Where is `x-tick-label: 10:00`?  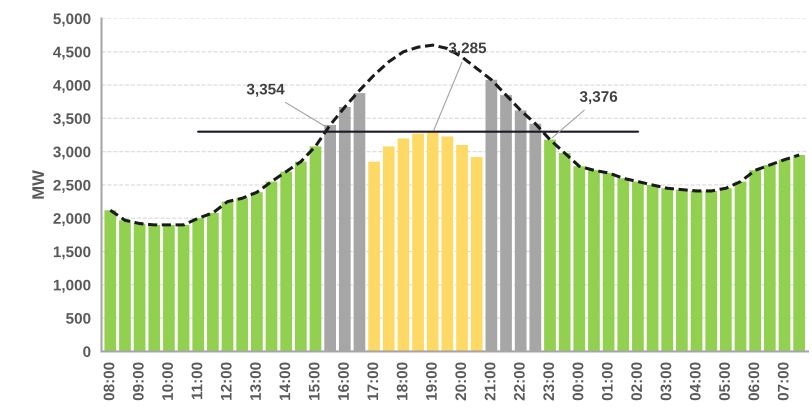
x-tick-label: 10:00 is located at coordinates (168, 381).